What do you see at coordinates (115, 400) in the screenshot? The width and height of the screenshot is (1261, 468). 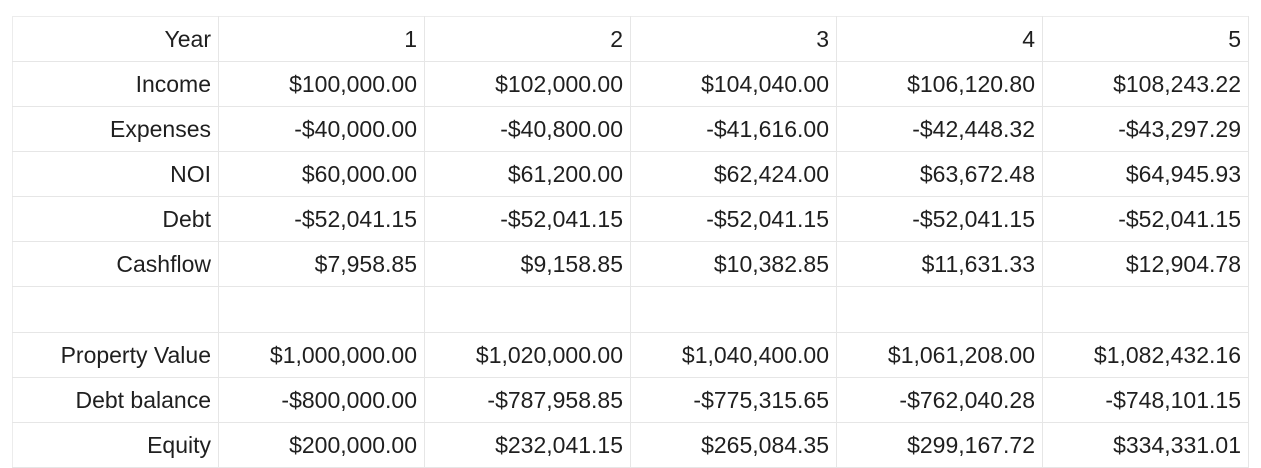 I see `row-label-cell: Debt balance` at bounding box center [115, 400].